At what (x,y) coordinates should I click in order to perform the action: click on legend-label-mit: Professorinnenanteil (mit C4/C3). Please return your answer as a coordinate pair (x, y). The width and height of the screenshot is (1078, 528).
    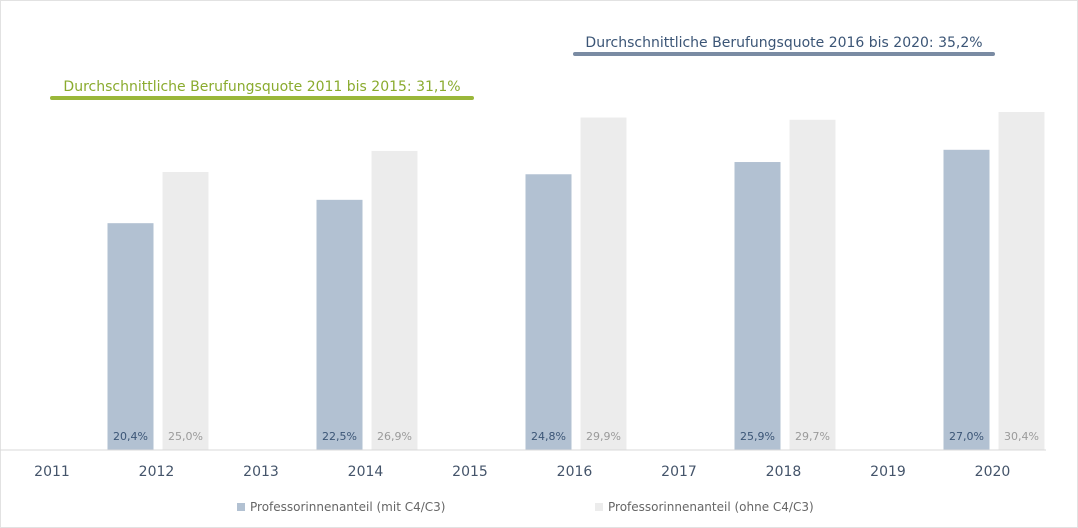
    Looking at the image, I should click on (348, 507).